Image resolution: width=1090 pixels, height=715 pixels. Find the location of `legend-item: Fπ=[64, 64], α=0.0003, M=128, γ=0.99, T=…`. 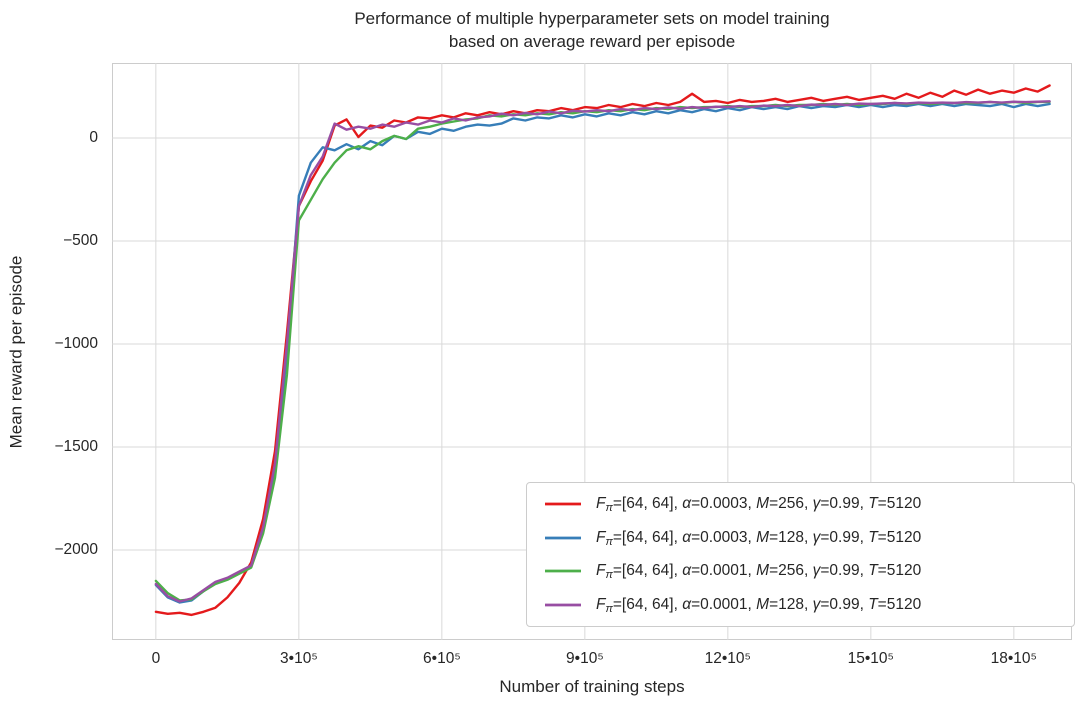

legend-item: Fπ=[64, 64], α=0.0003, M=128, γ=0.99, T=… is located at coordinates (806, 538).